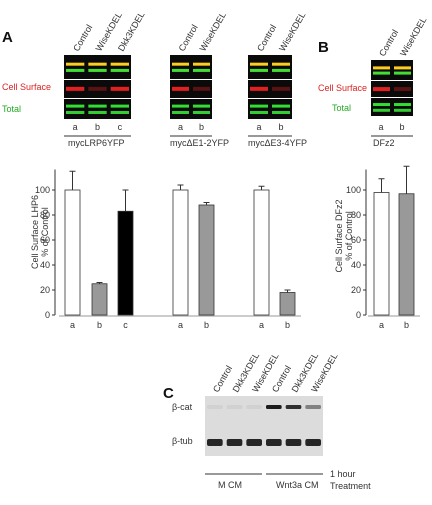 The width and height of the screenshot is (432, 505). What do you see at coordinates (45, 265) in the screenshot?
I see `chart-a-ytick-label: 40` at bounding box center [45, 265].